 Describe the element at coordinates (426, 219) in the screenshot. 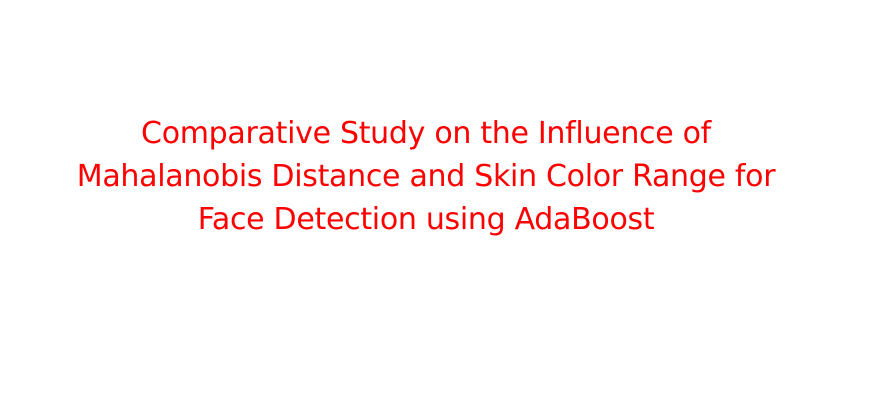

I see `title-line-3: Face Detection using AdaBoost` at that location.